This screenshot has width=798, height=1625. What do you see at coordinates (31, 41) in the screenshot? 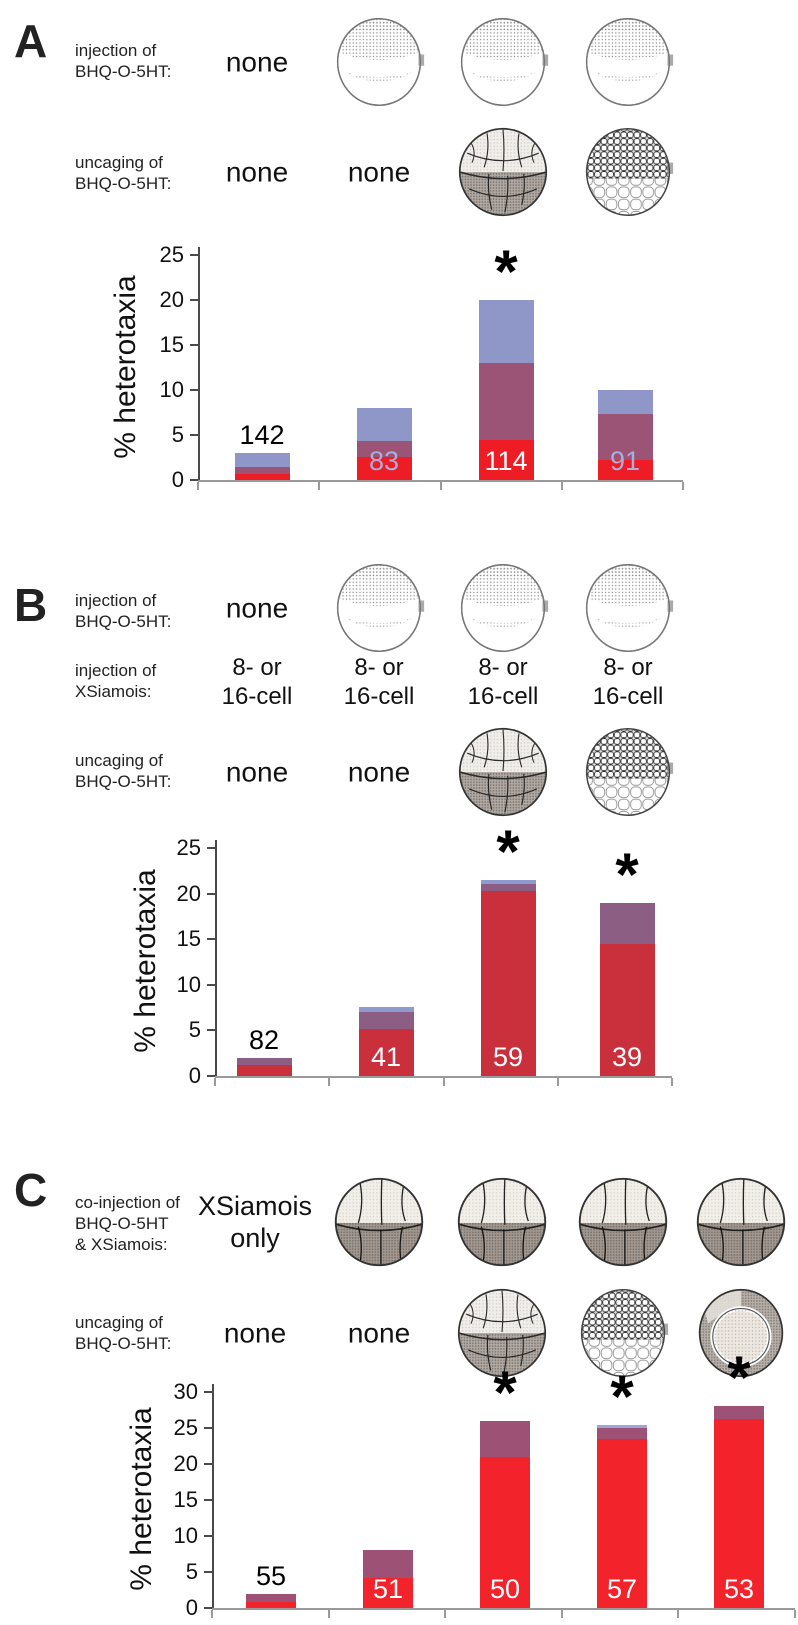
I see `panel-a-letter: A` at bounding box center [31, 41].